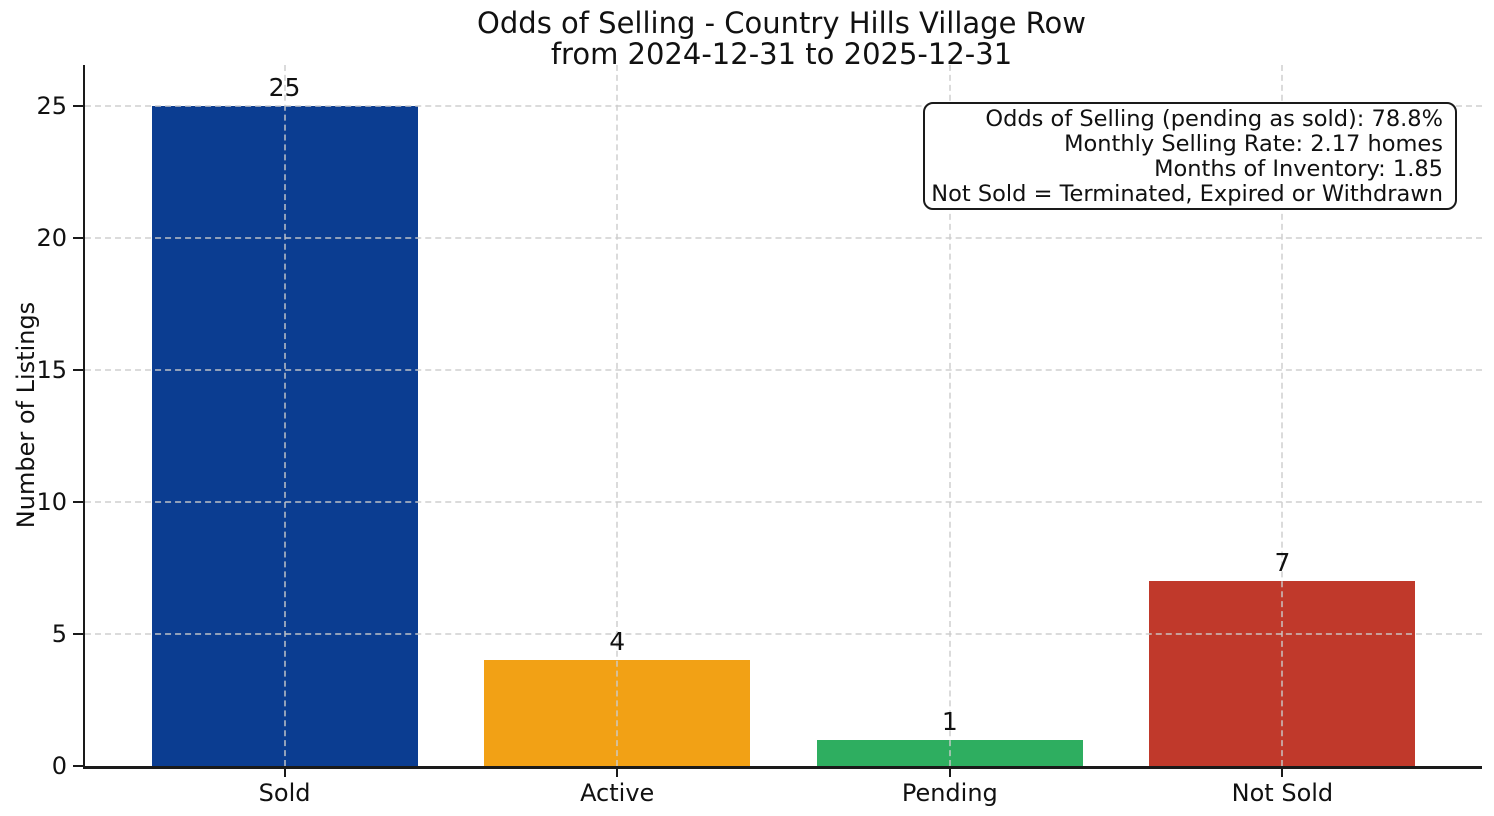 This screenshot has height=816, width=1494. Describe the element at coordinates (284, 771) in the screenshot. I see `x-tick-sold` at that location.